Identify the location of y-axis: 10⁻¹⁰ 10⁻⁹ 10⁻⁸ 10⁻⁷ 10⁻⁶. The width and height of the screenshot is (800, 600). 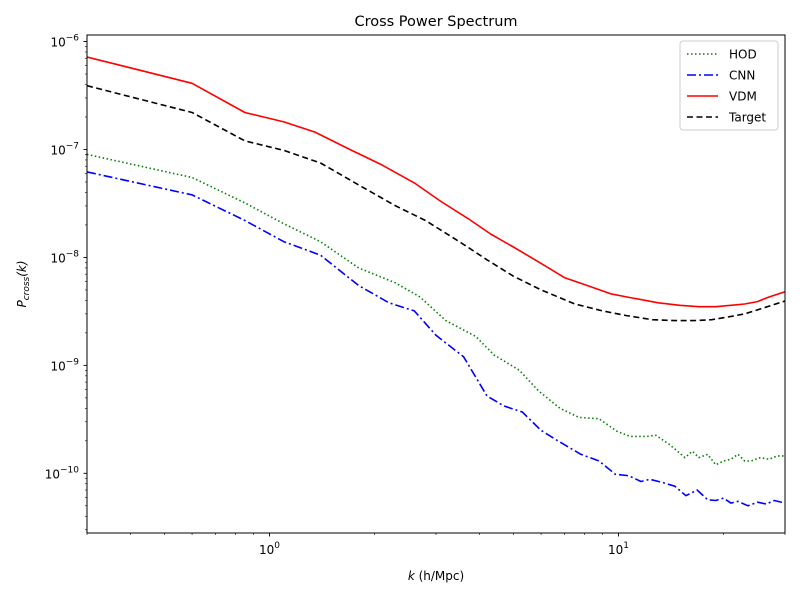
(66, 282).